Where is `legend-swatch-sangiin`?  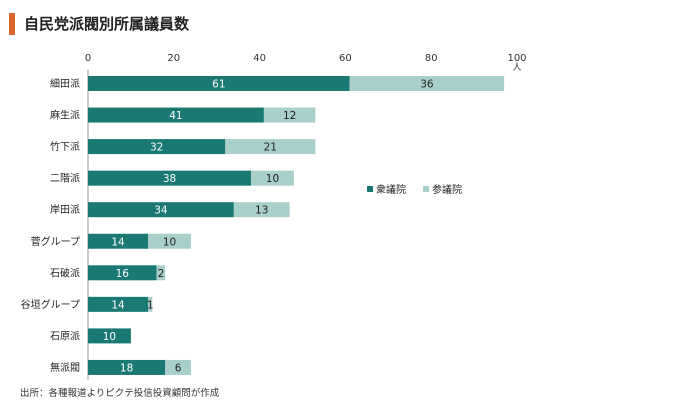 legend-swatch-sangiin is located at coordinates (426, 189).